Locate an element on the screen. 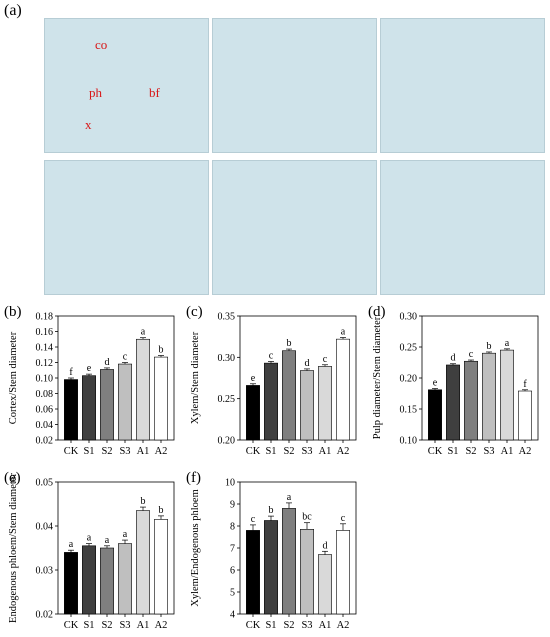  y-axis-label: Cortex/Stem diameter is located at coordinates (13, 377).